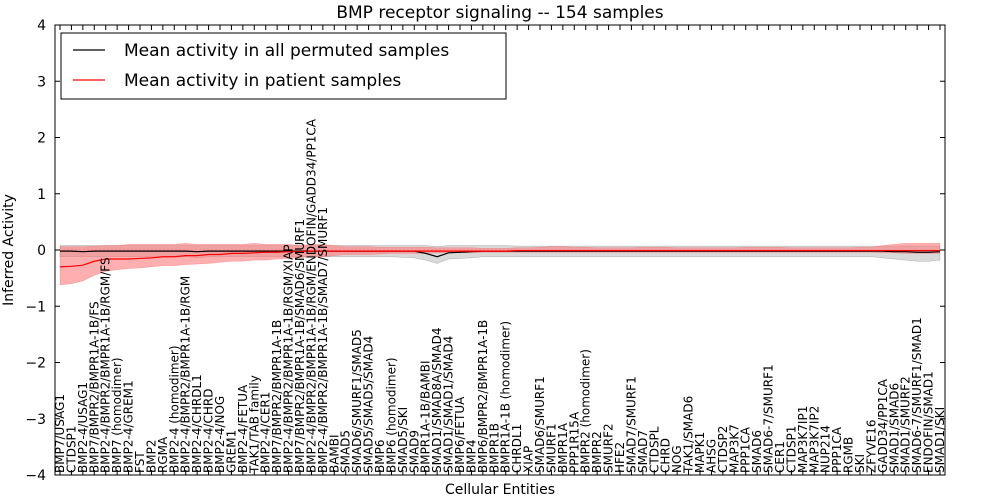 The image size is (1000, 500). I want to click on x-tick-label: HFE2, so click(620, 457).